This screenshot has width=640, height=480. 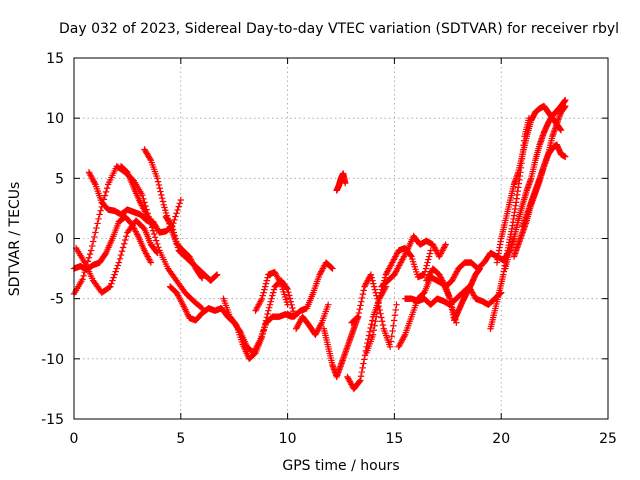 I want to click on y-tick-label: -15, so click(x=52, y=420).